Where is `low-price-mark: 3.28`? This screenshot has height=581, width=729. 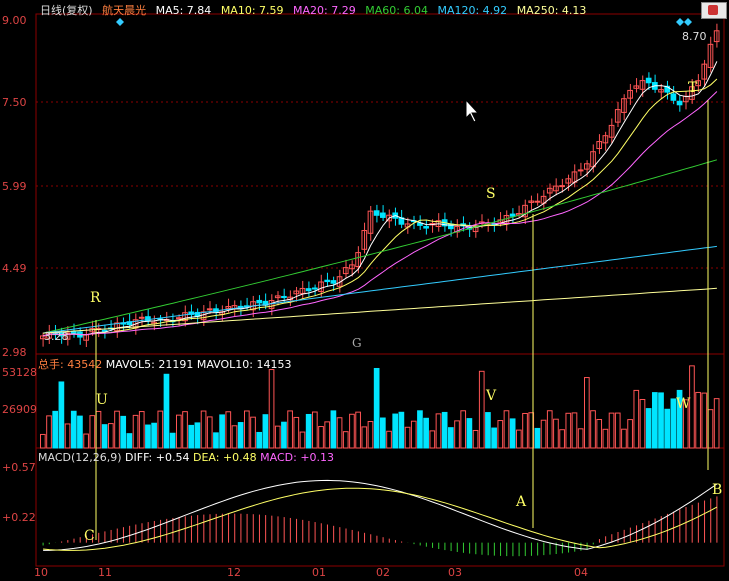
low-price-mark: 3.28 is located at coordinates (56, 336).